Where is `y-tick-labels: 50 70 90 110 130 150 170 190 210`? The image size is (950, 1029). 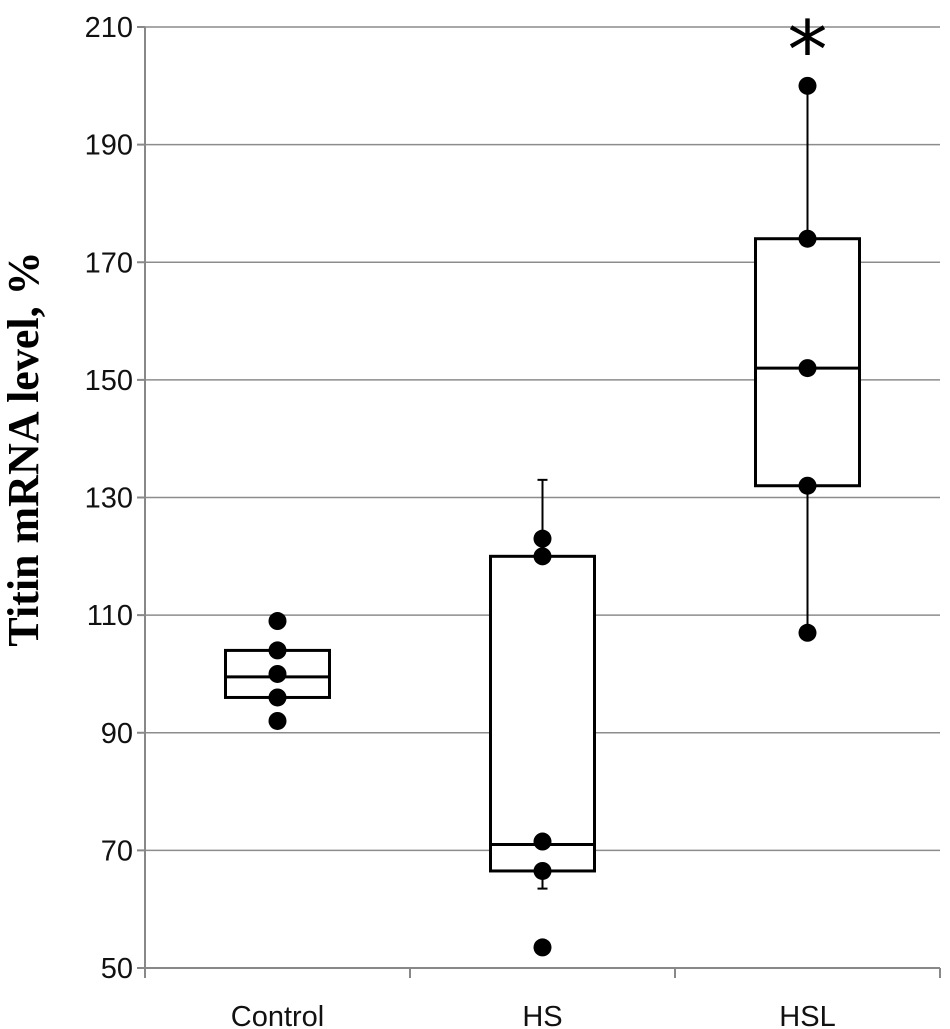
y-tick-labels: 50 70 90 110 130 150 170 190 210 is located at coordinates (109, 498).